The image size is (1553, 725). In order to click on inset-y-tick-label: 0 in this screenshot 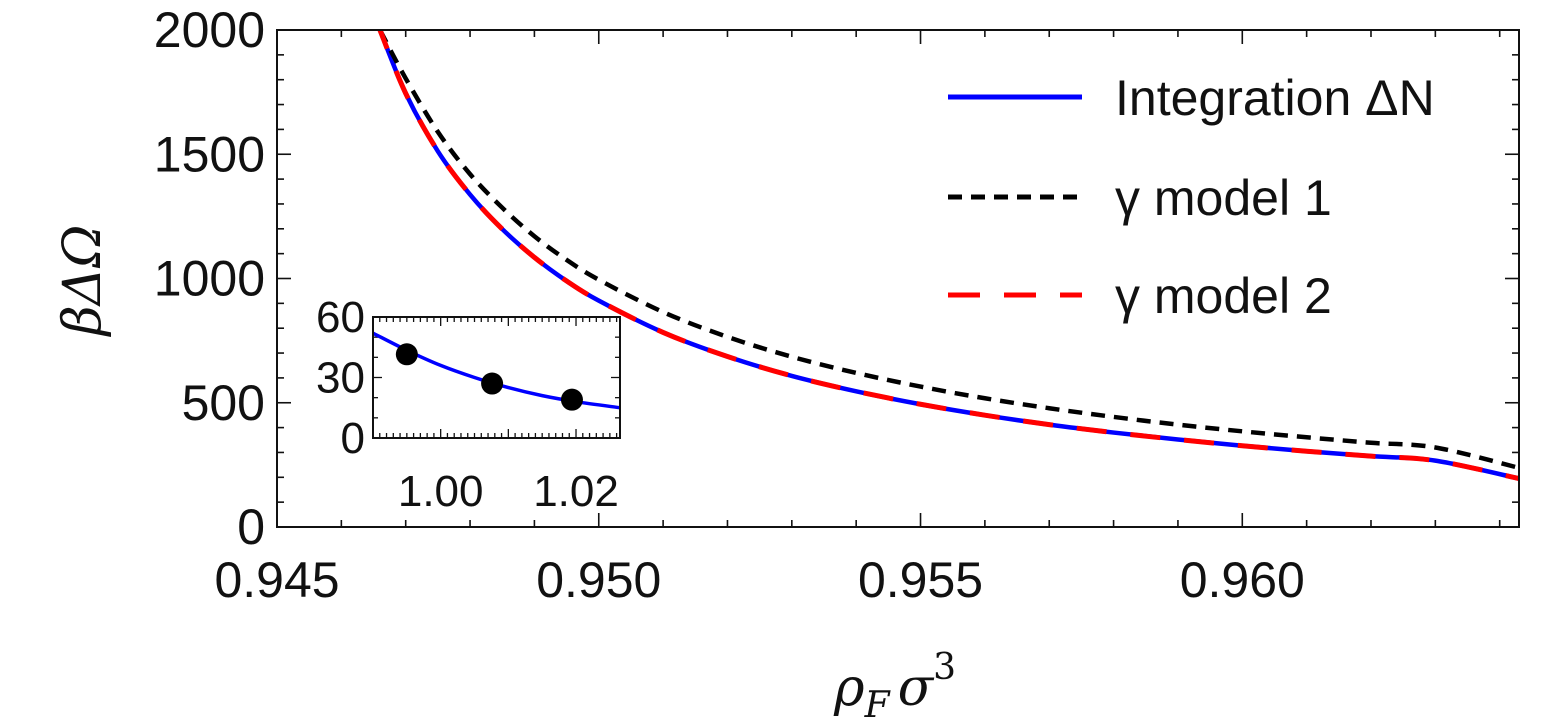, I will do `click(353, 438)`.